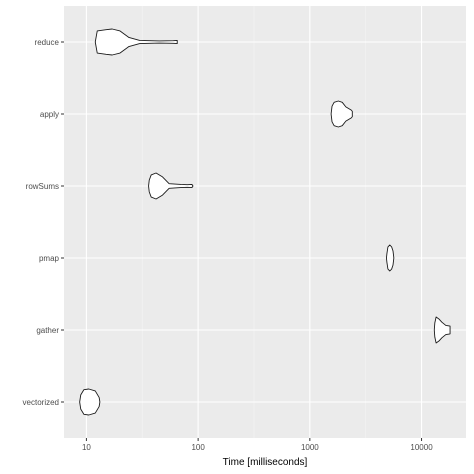 This screenshot has height=474, width=474. What do you see at coordinates (257, 445) in the screenshot?
I see `x-axis: 10 100 1000 10000` at bounding box center [257, 445].